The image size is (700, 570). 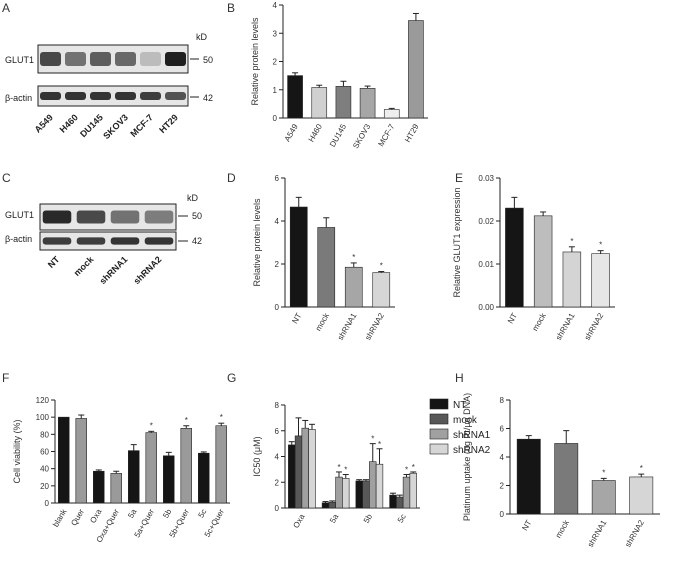 What do you see at coordinates (77, 517) in the screenshot?
I see `chart-f-x-tick-label: Quer` at bounding box center [77, 517].